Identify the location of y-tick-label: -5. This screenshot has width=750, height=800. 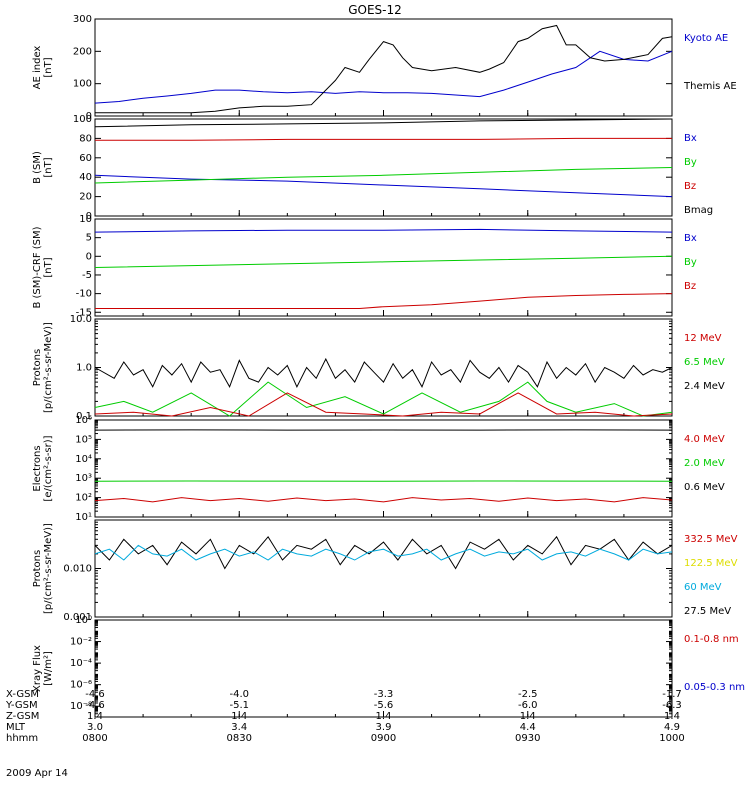
(87, 275).